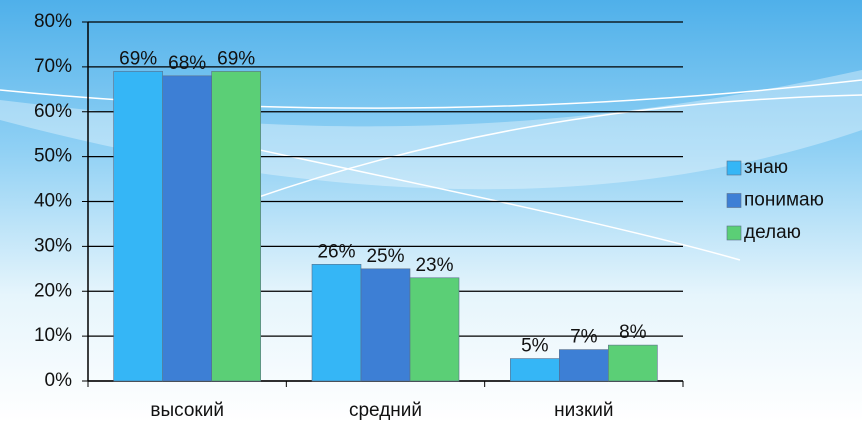 Image resolution: width=862 pixels, height=422 pixels. What do you see at coordinates (535, 346) in the screenshot?
I see `value-label: 5%` at bounding box center [535, 346].